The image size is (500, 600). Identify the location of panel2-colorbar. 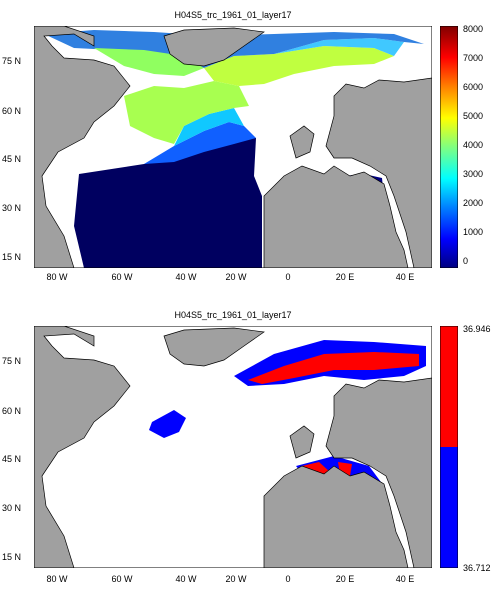
(449, 447).